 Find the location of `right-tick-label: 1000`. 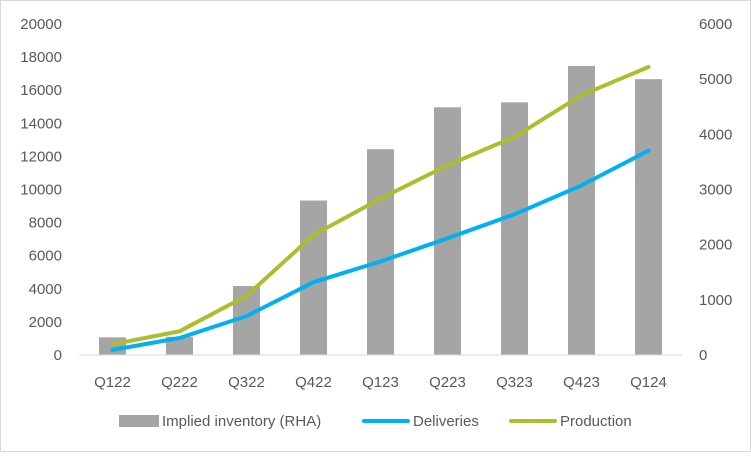

right-tick-label: 1000 is located at coordinates (715, 300).